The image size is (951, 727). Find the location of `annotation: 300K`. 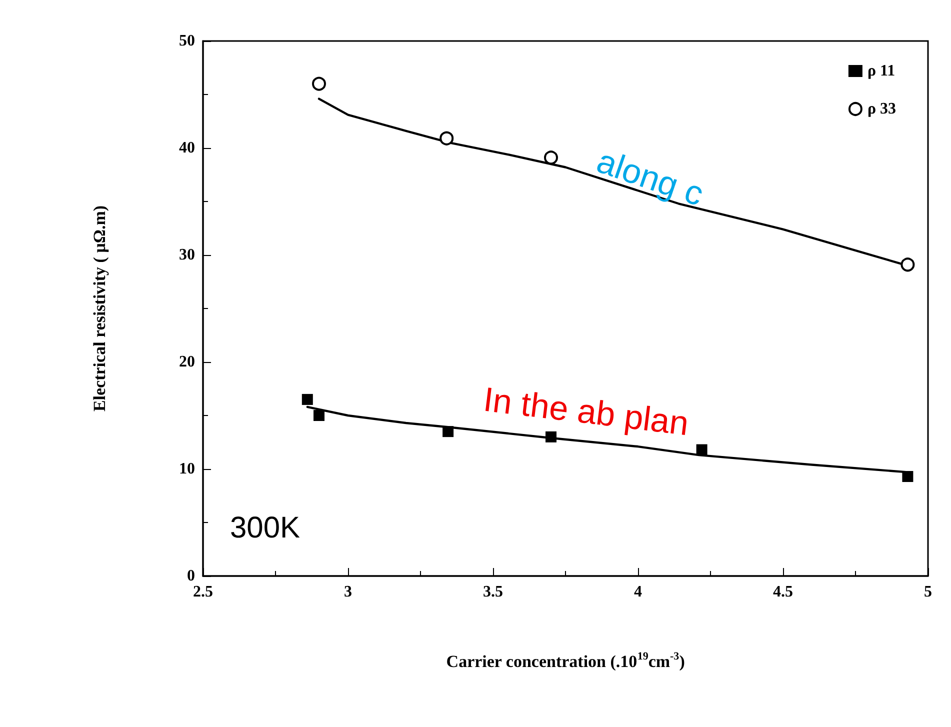

annotation: 300K is located at coordinates (265, 528).